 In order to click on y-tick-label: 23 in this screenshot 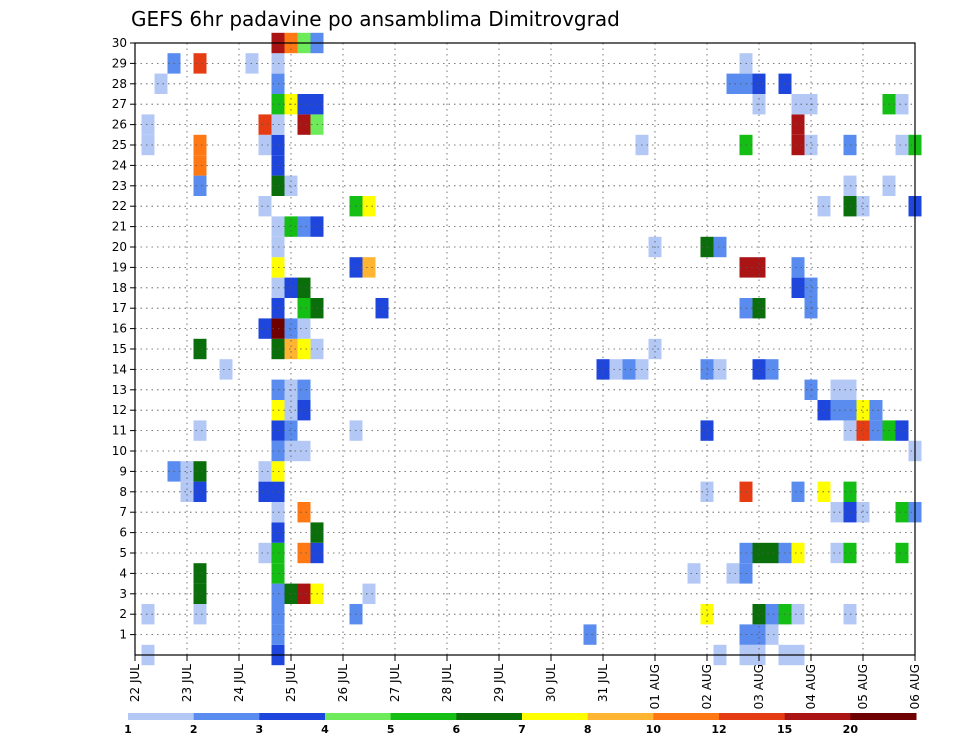, I will do `click(119, 186)`.